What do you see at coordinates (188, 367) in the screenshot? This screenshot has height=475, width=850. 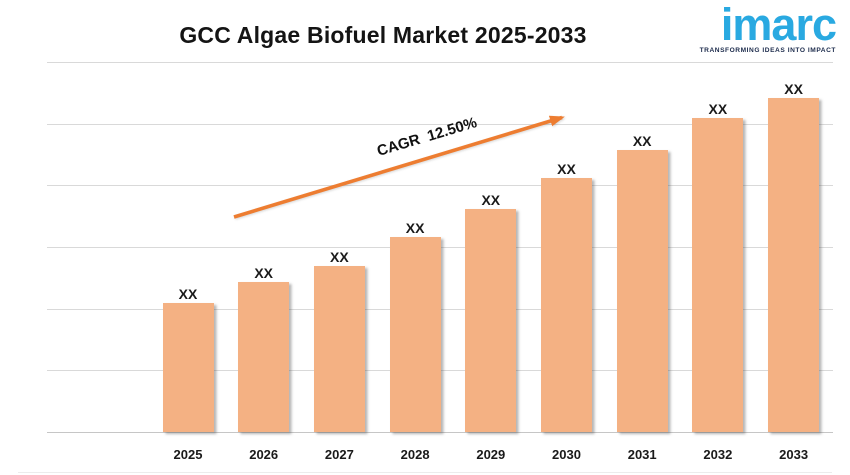 I see `bar-2025` at bounding box center [188, 367].